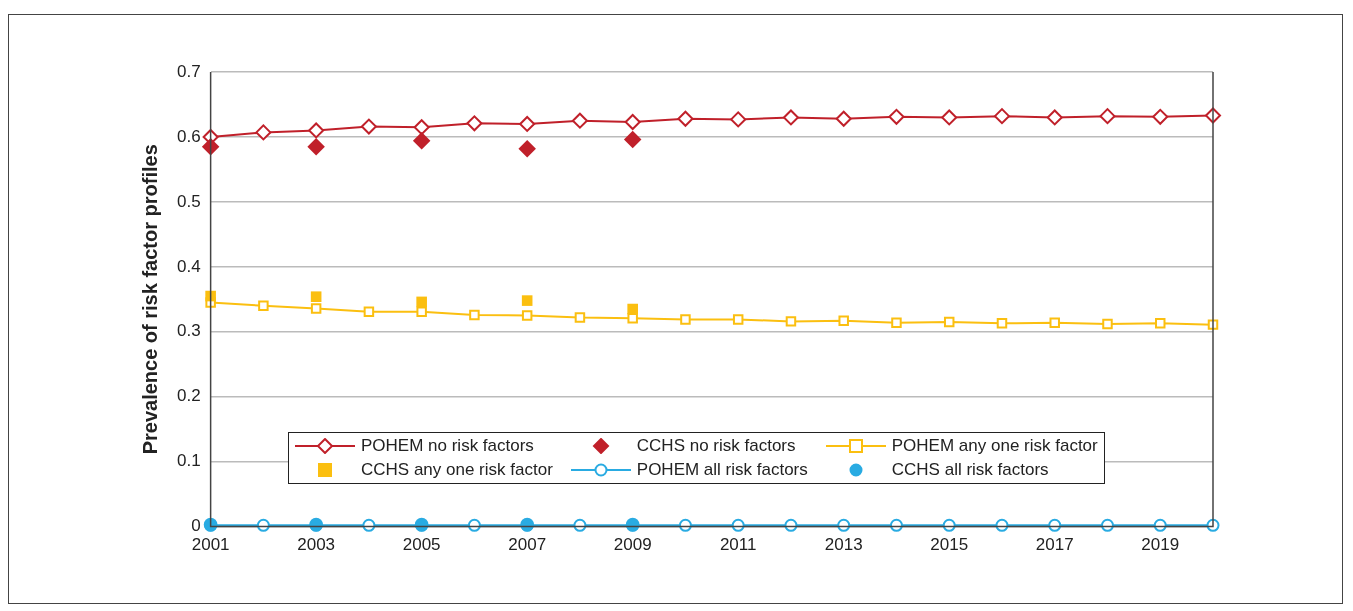 The height and width of the screenshot is (611, 1353). Describe the element at coordinates (188, 136) in the screenshot. I see `y-tick-label: 0.6` at that location.